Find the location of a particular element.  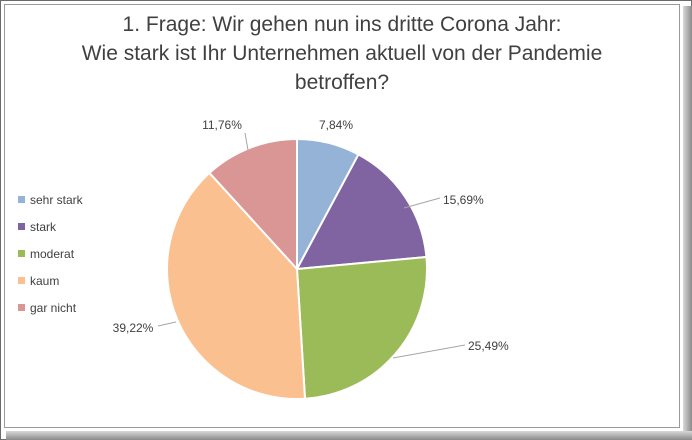

legend-item-gar-nicht: gar nicht is located at coordinates (50, 307).